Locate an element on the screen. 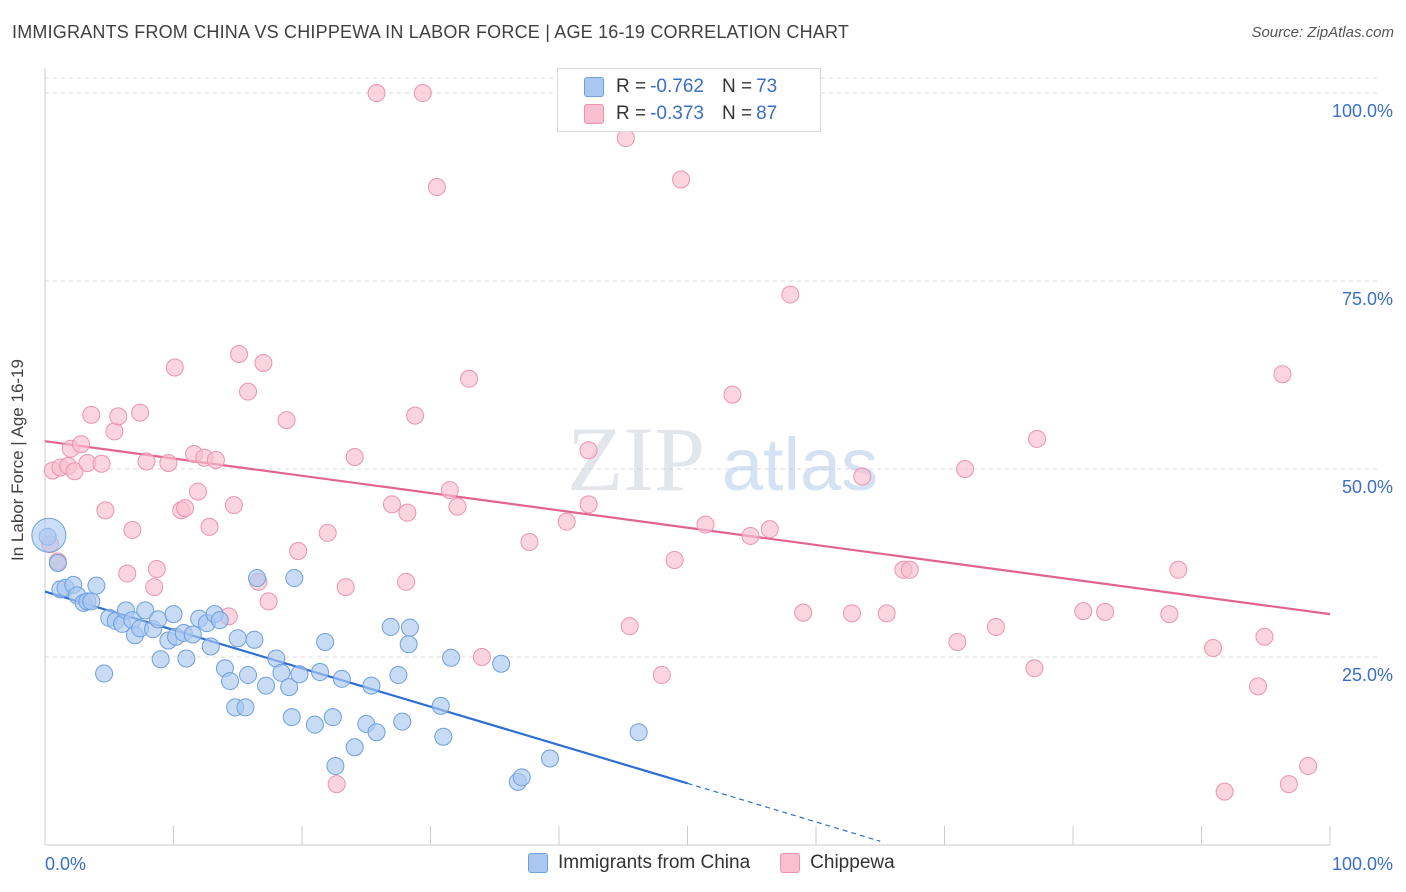 The width and height of the screenshot is (1406, 892). y-axis-label: In Labor Force | Age 16-19 is located at coordinates (17, 460).